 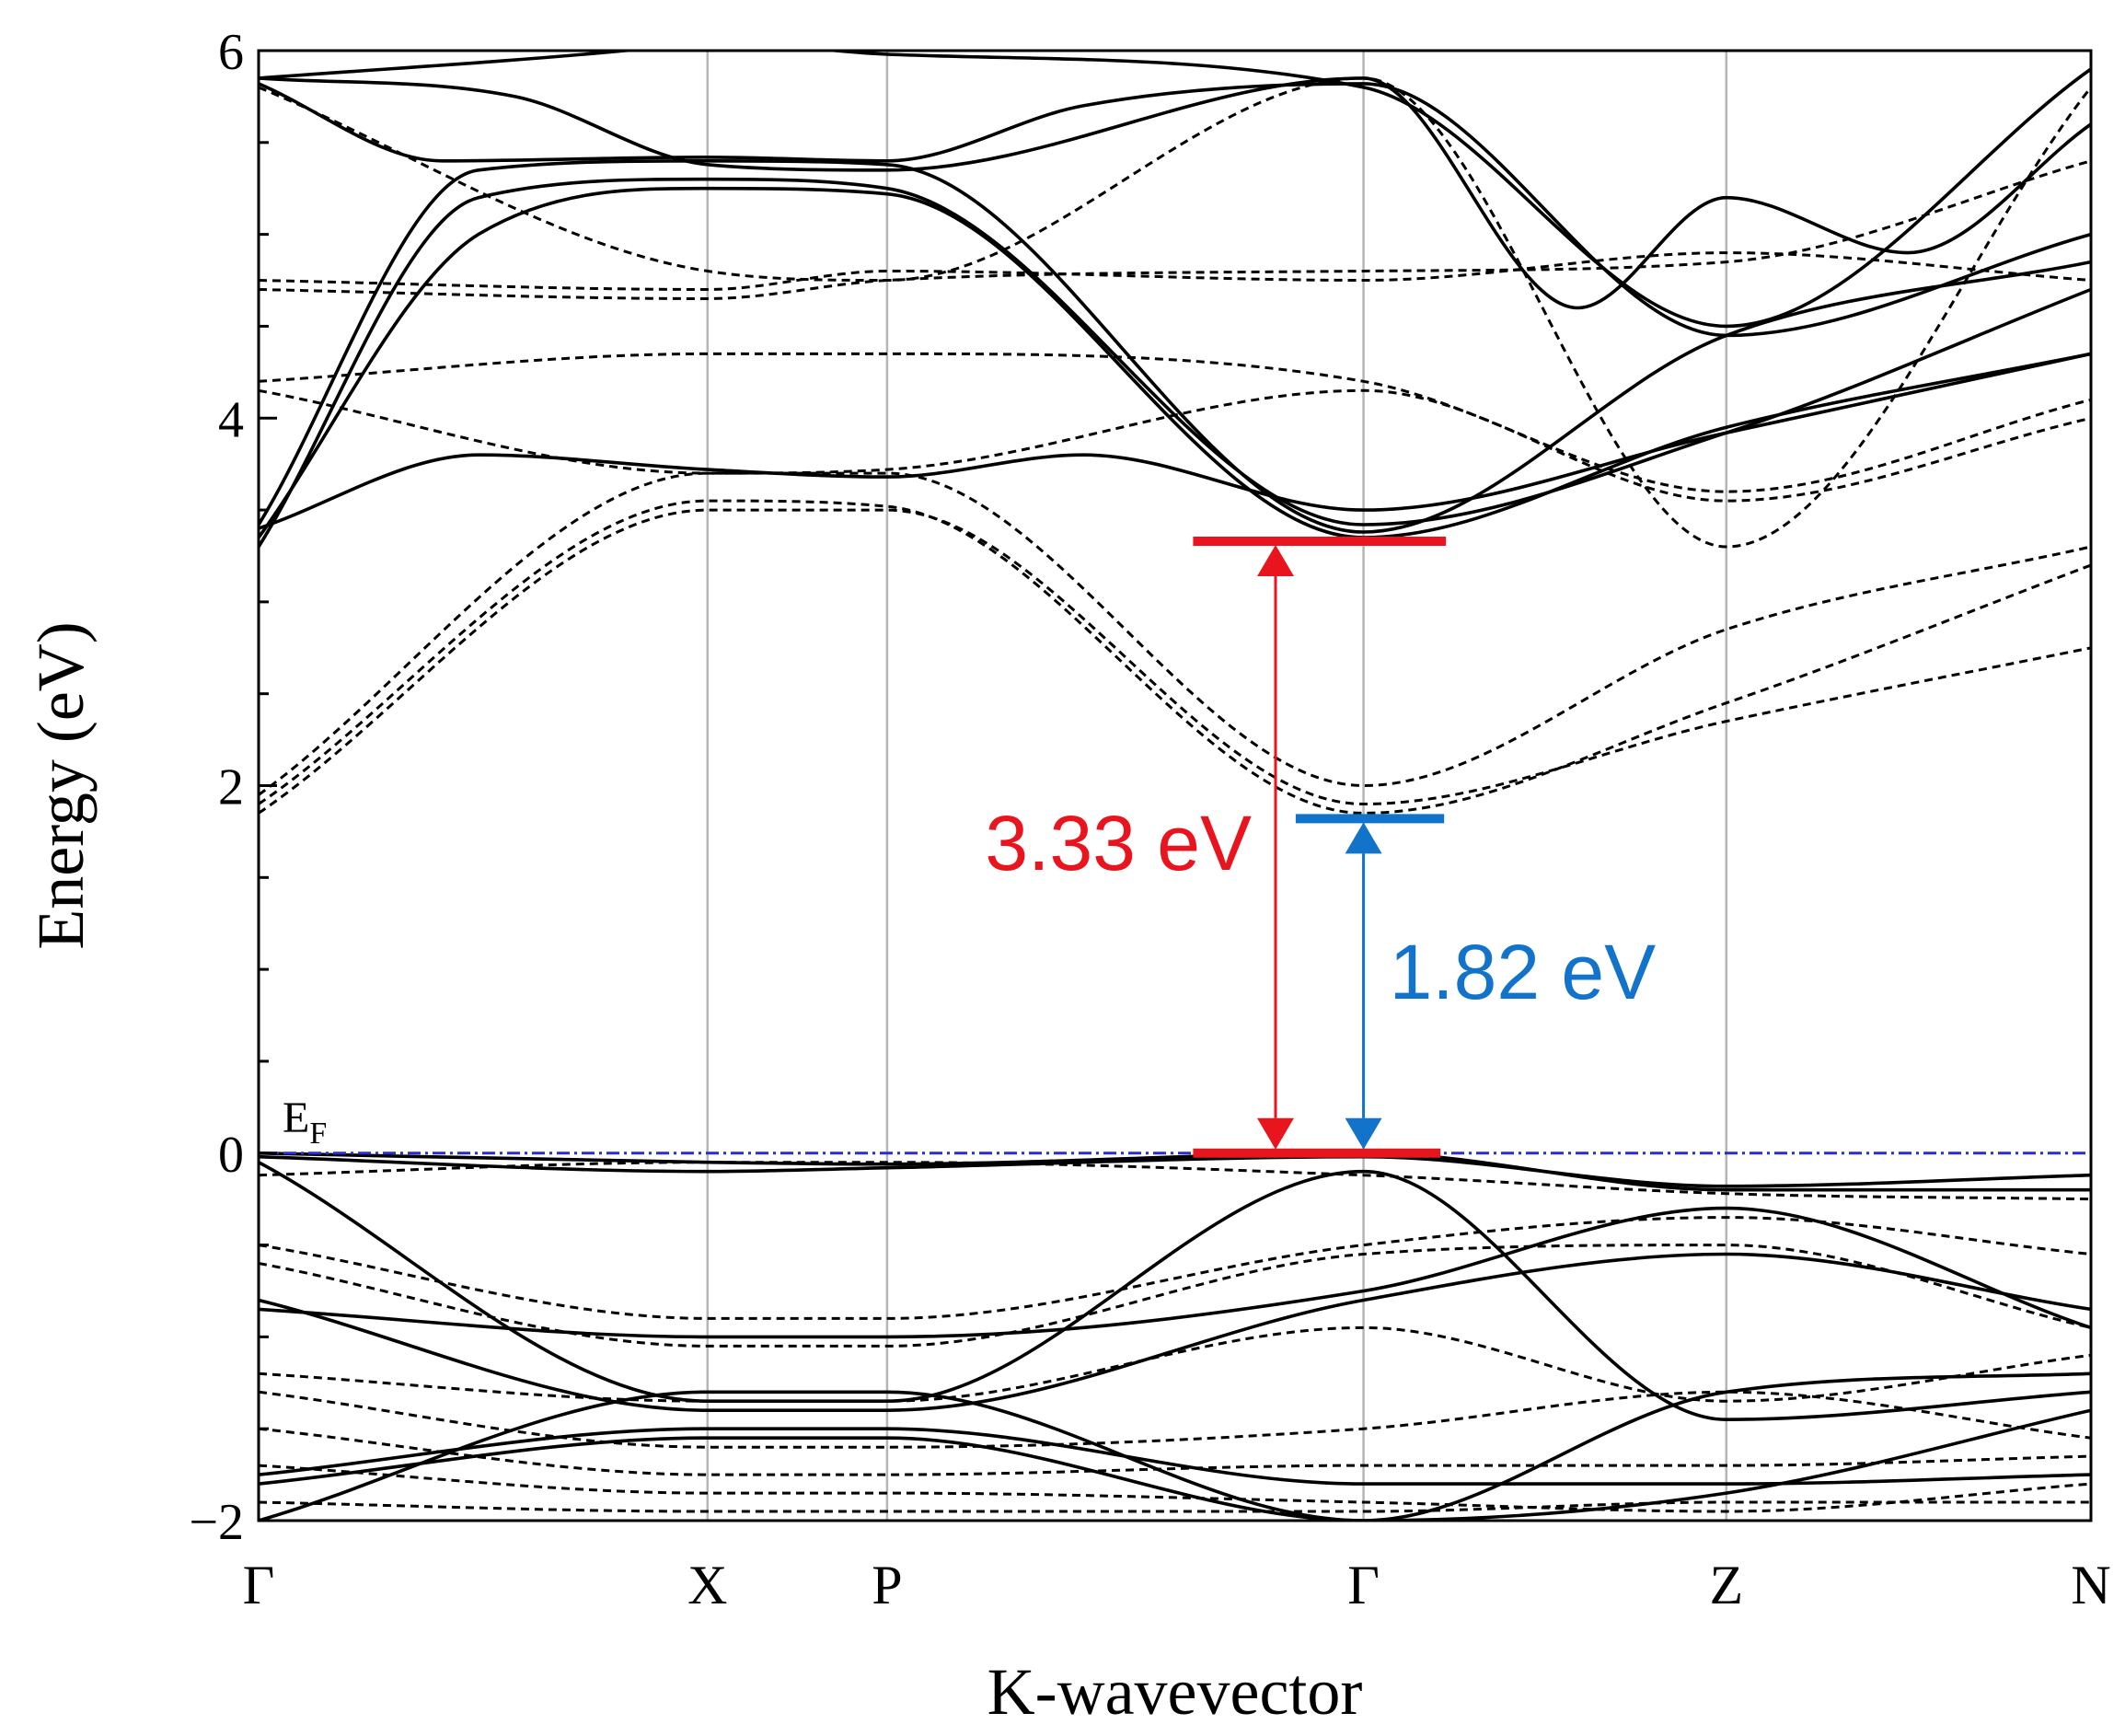 I want to click on fermi-level-label: EF, so click(x=305, y=1122).